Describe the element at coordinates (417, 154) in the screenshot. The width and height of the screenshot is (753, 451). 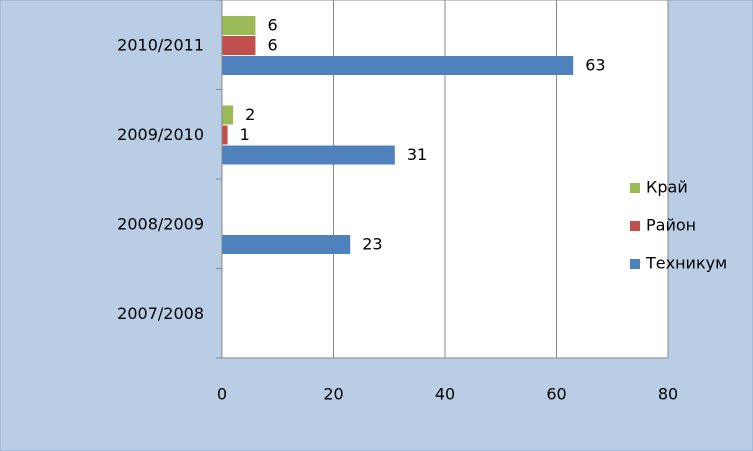
I see `data-label: 31` at that location.